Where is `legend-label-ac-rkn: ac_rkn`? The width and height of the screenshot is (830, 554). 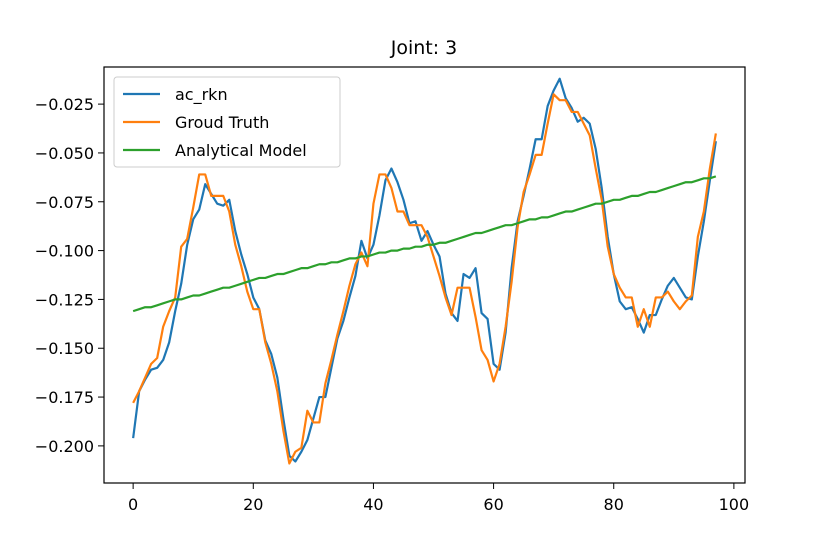
legend-label-ac-rkn: ac_rkn is located at coordinates (201, 95).